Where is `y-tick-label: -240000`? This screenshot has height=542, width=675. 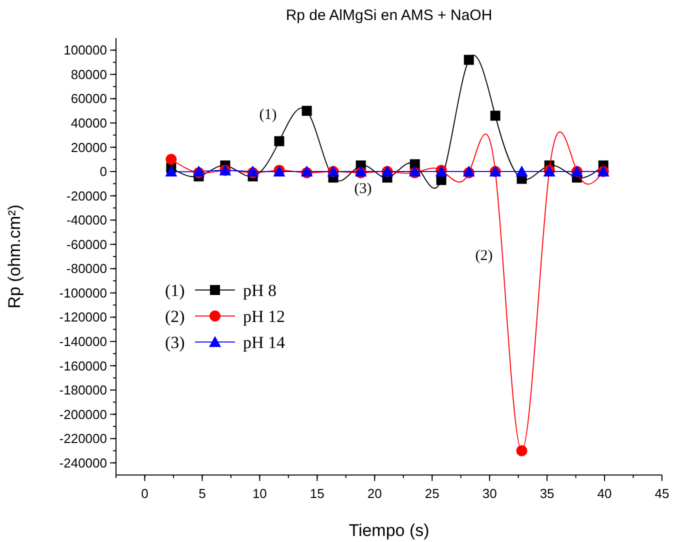 y-tick-label: -240000 is located at coordinates (83, 462).